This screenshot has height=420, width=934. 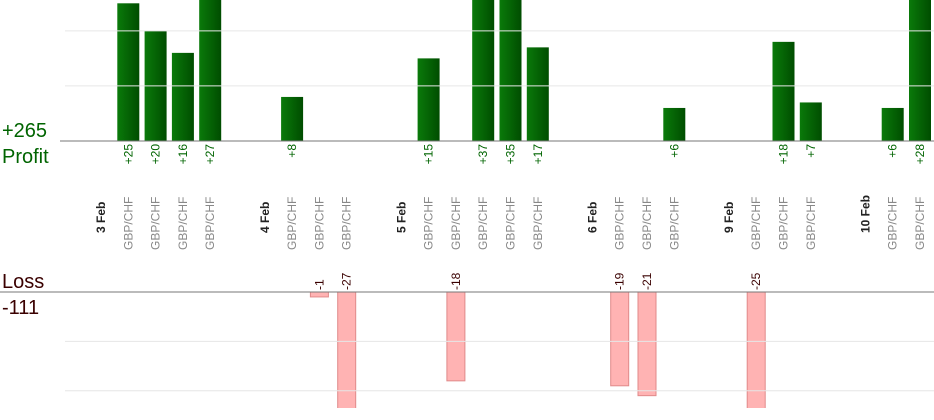 What do you see at coordinates (647, 281) in the screenshot?
I see `value-label: -21` at bounding box center [647, 281].